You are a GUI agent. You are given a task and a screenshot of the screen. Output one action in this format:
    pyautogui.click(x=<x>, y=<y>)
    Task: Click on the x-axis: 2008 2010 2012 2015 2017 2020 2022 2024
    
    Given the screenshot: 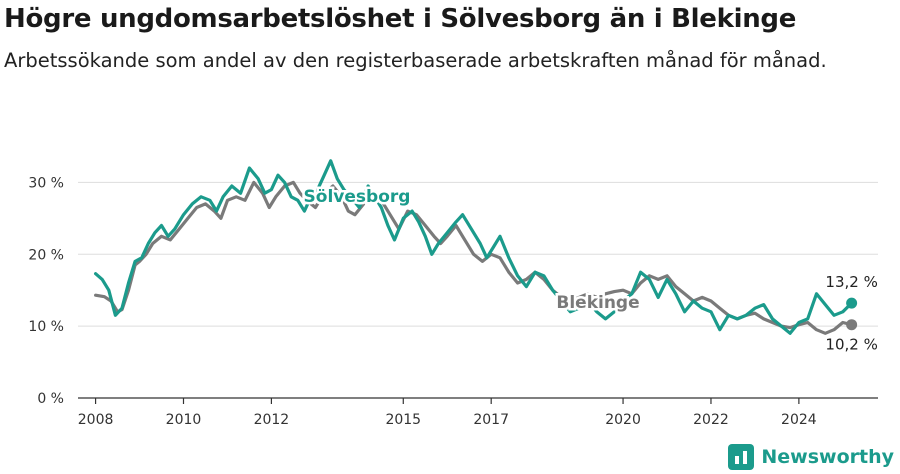 What is the action you would take?
    pyautogui.click(x=478, y=412)
    